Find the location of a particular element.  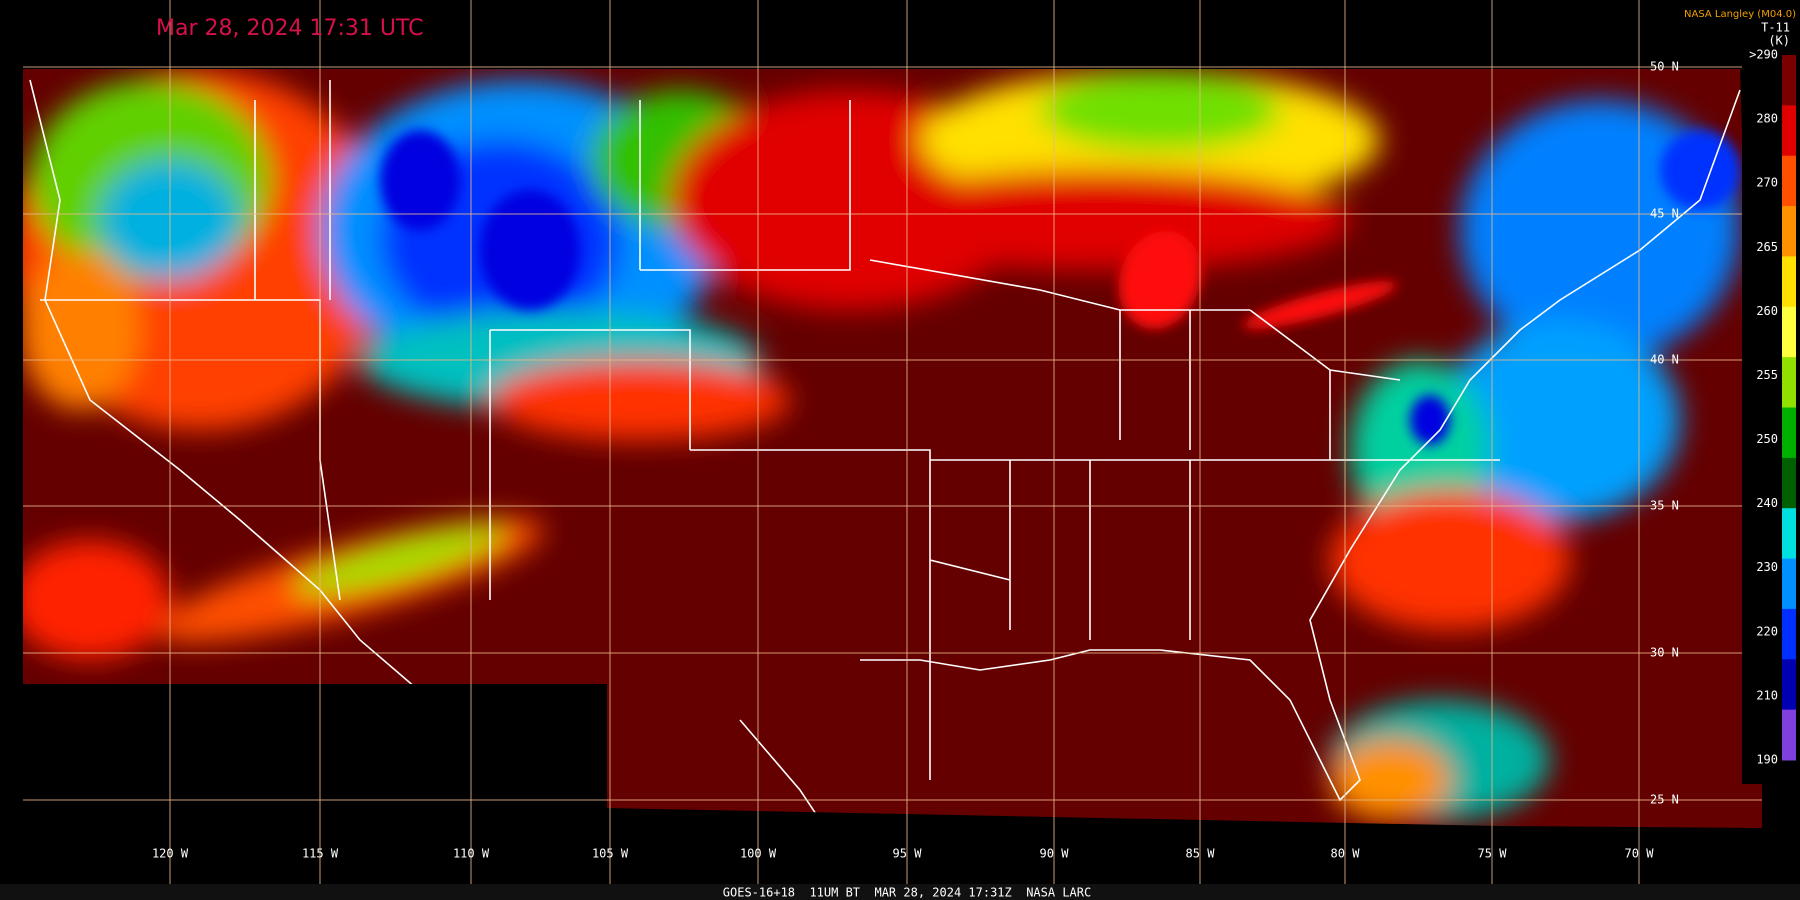

footer-bar is located at coordinates (900, 892).